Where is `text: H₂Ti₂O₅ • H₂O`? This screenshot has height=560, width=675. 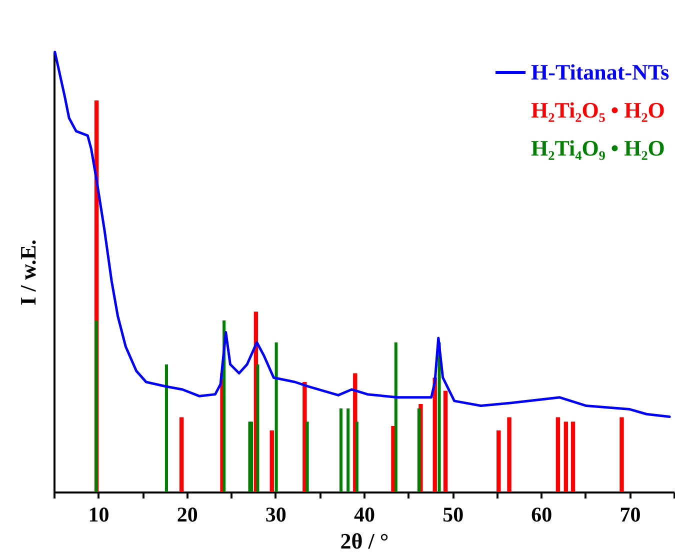
text: H₂Ti₂O₅ • H₂O is located at coordinates (598, 110).